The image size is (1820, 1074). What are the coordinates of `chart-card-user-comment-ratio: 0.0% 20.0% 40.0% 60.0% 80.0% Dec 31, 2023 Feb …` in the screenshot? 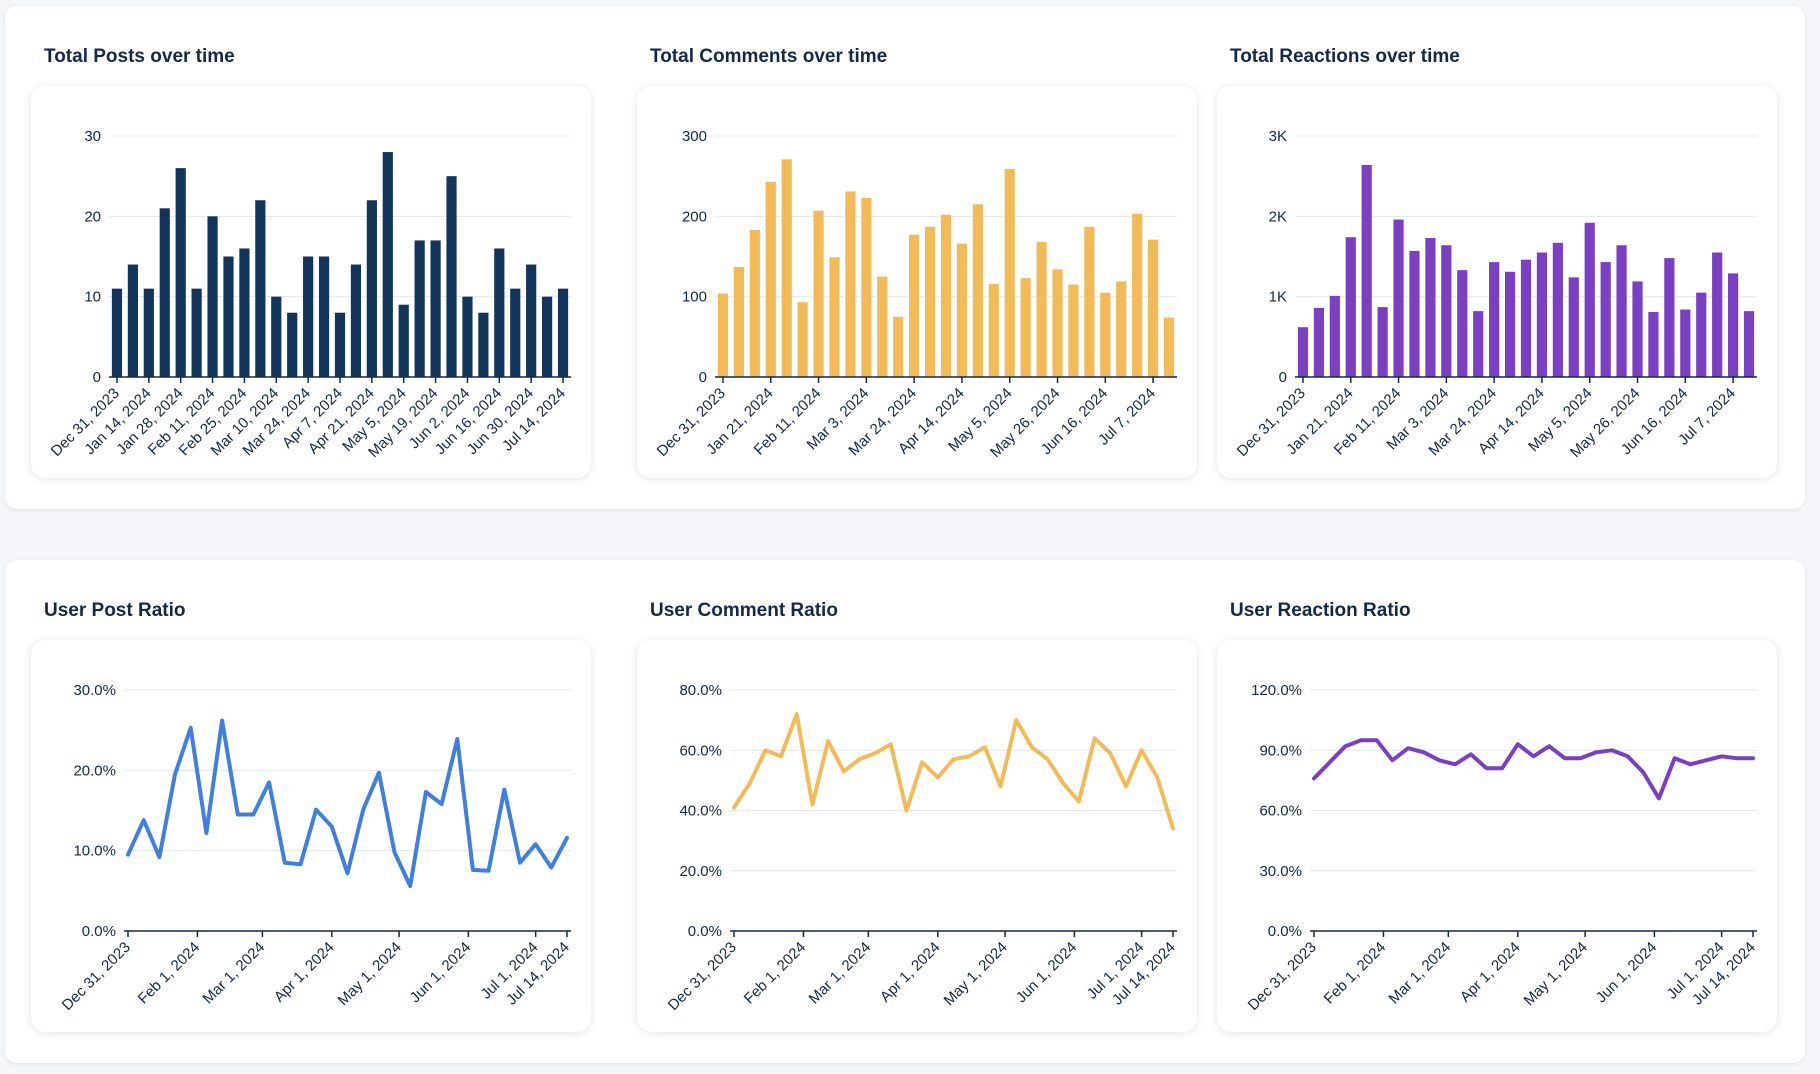 It's located at (917, 836).